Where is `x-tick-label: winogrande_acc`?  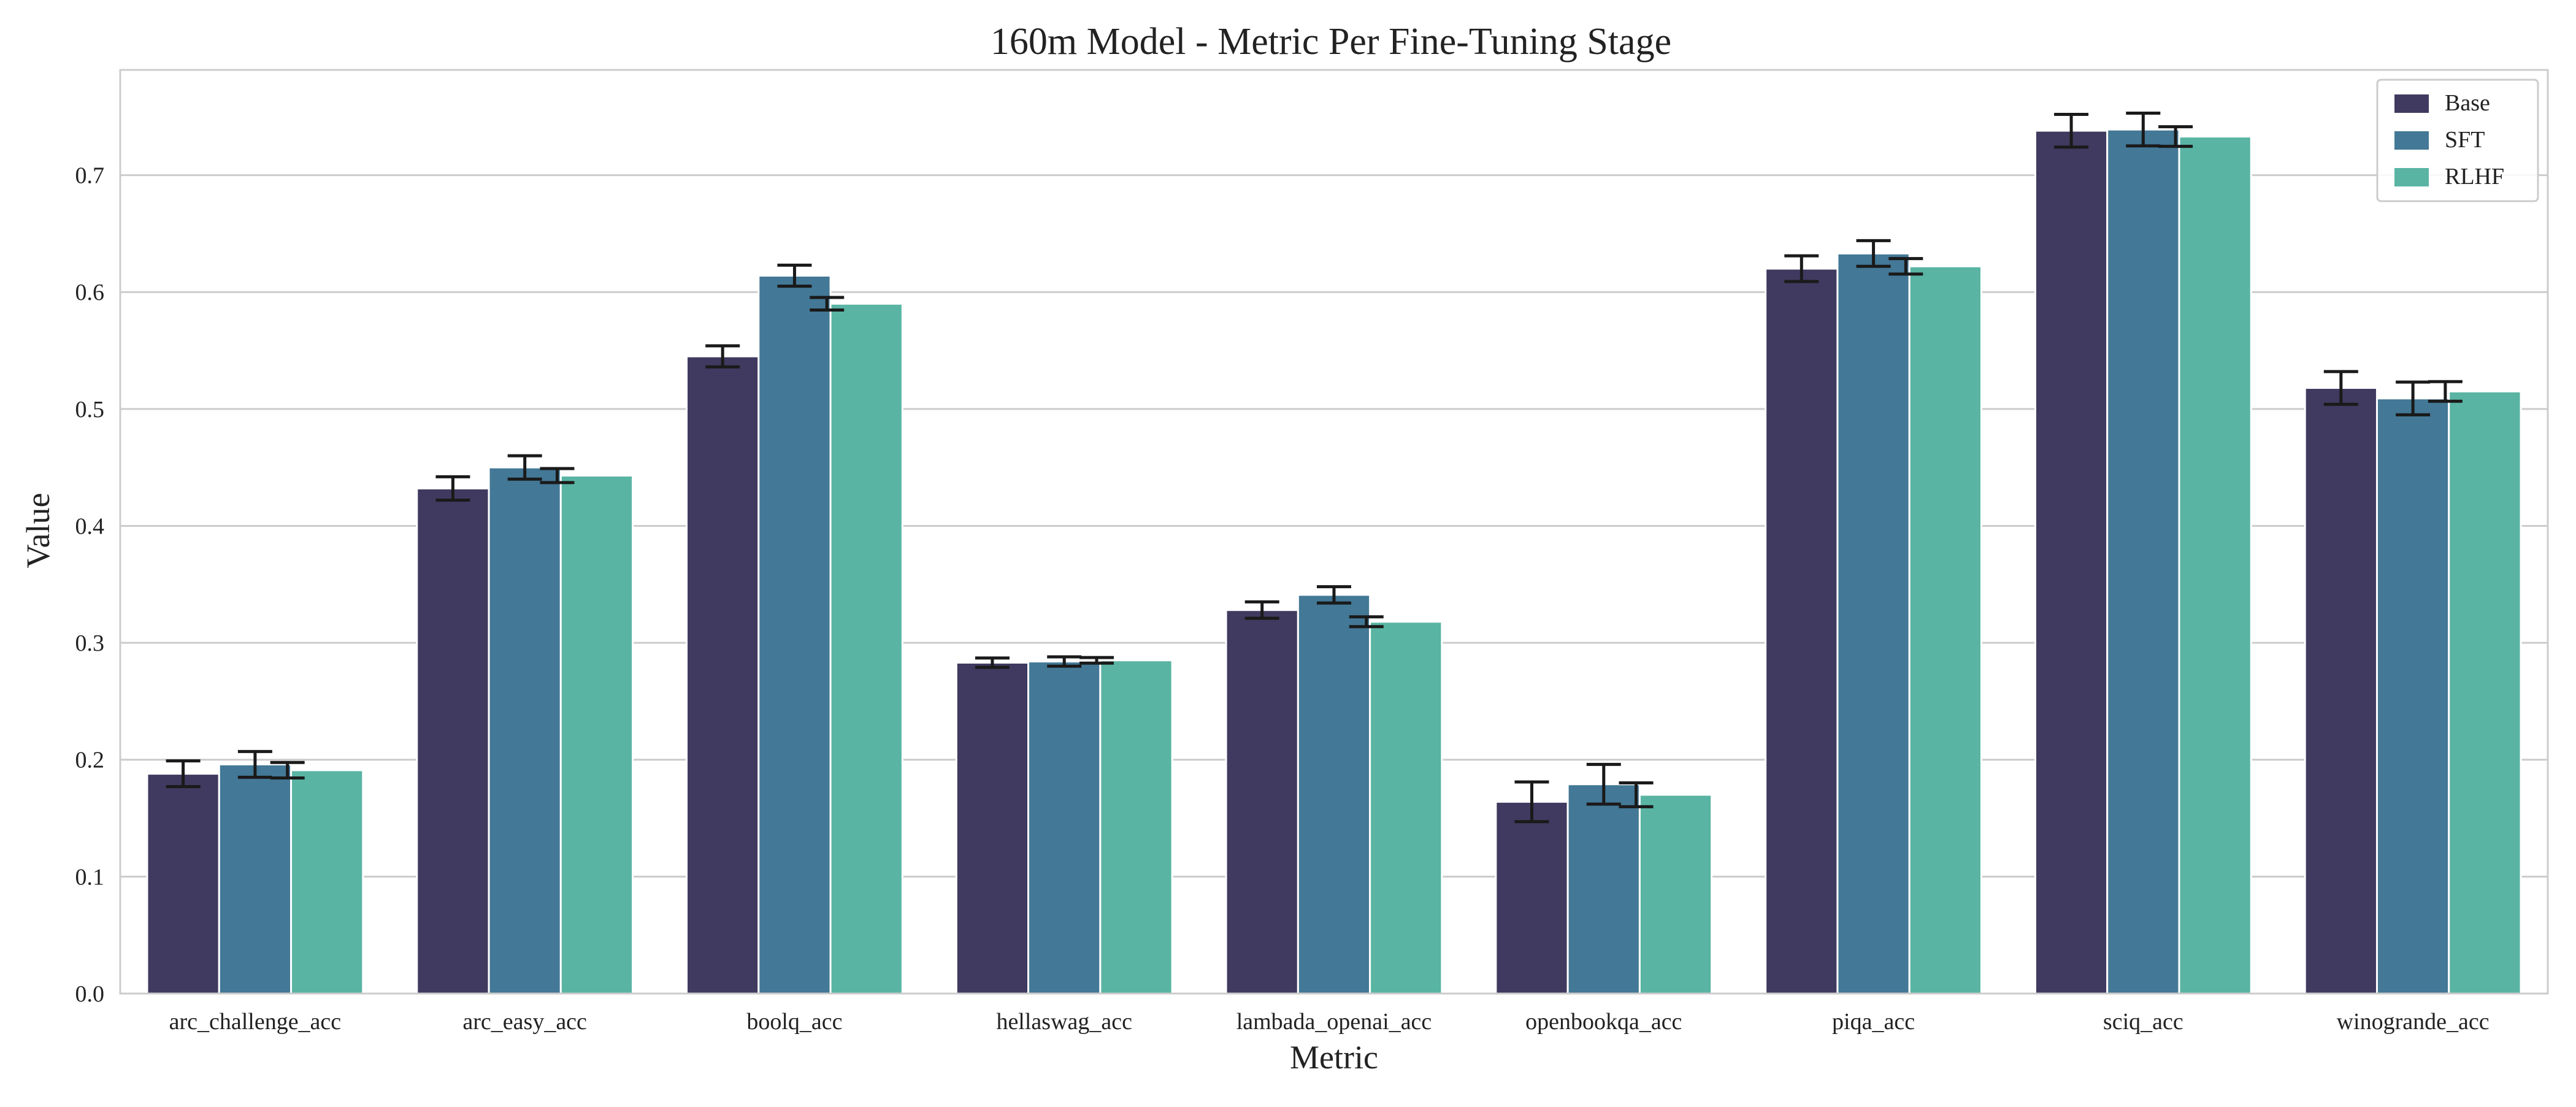
x-tick-label: winogrande_acc is located at coordinates (2413, 1022).